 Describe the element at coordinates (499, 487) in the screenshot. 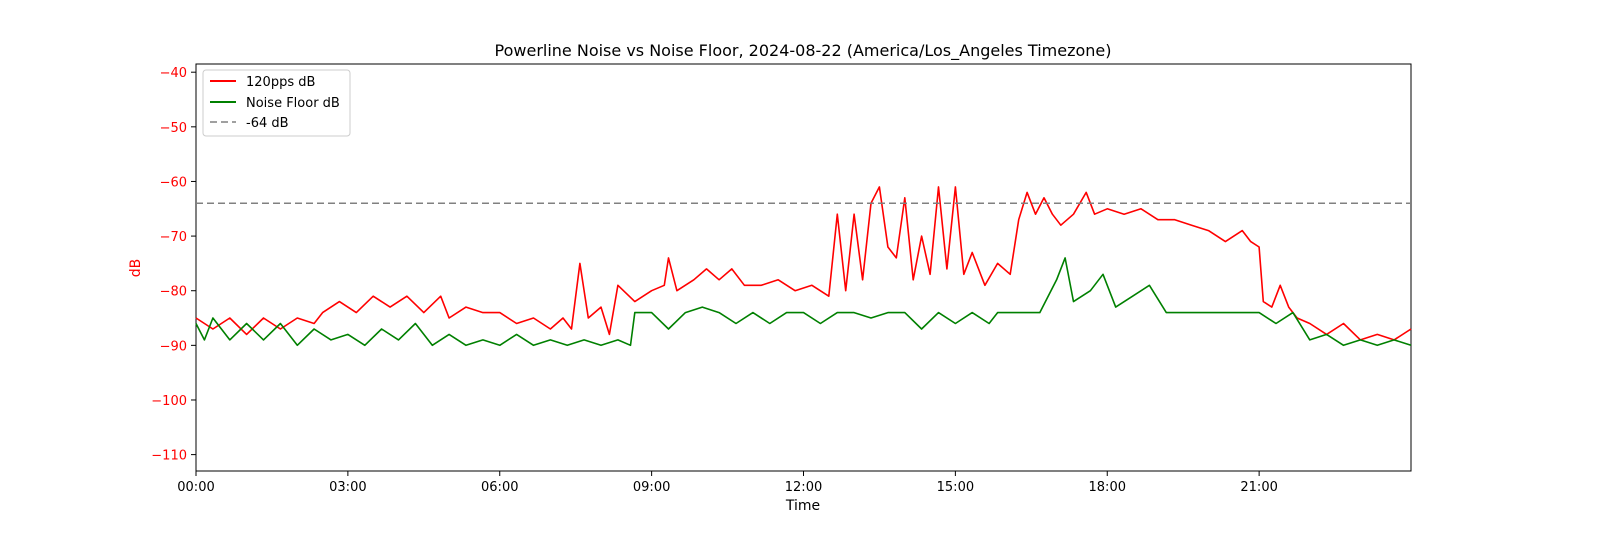

I see `x-tick-label: 06:00` at that location.